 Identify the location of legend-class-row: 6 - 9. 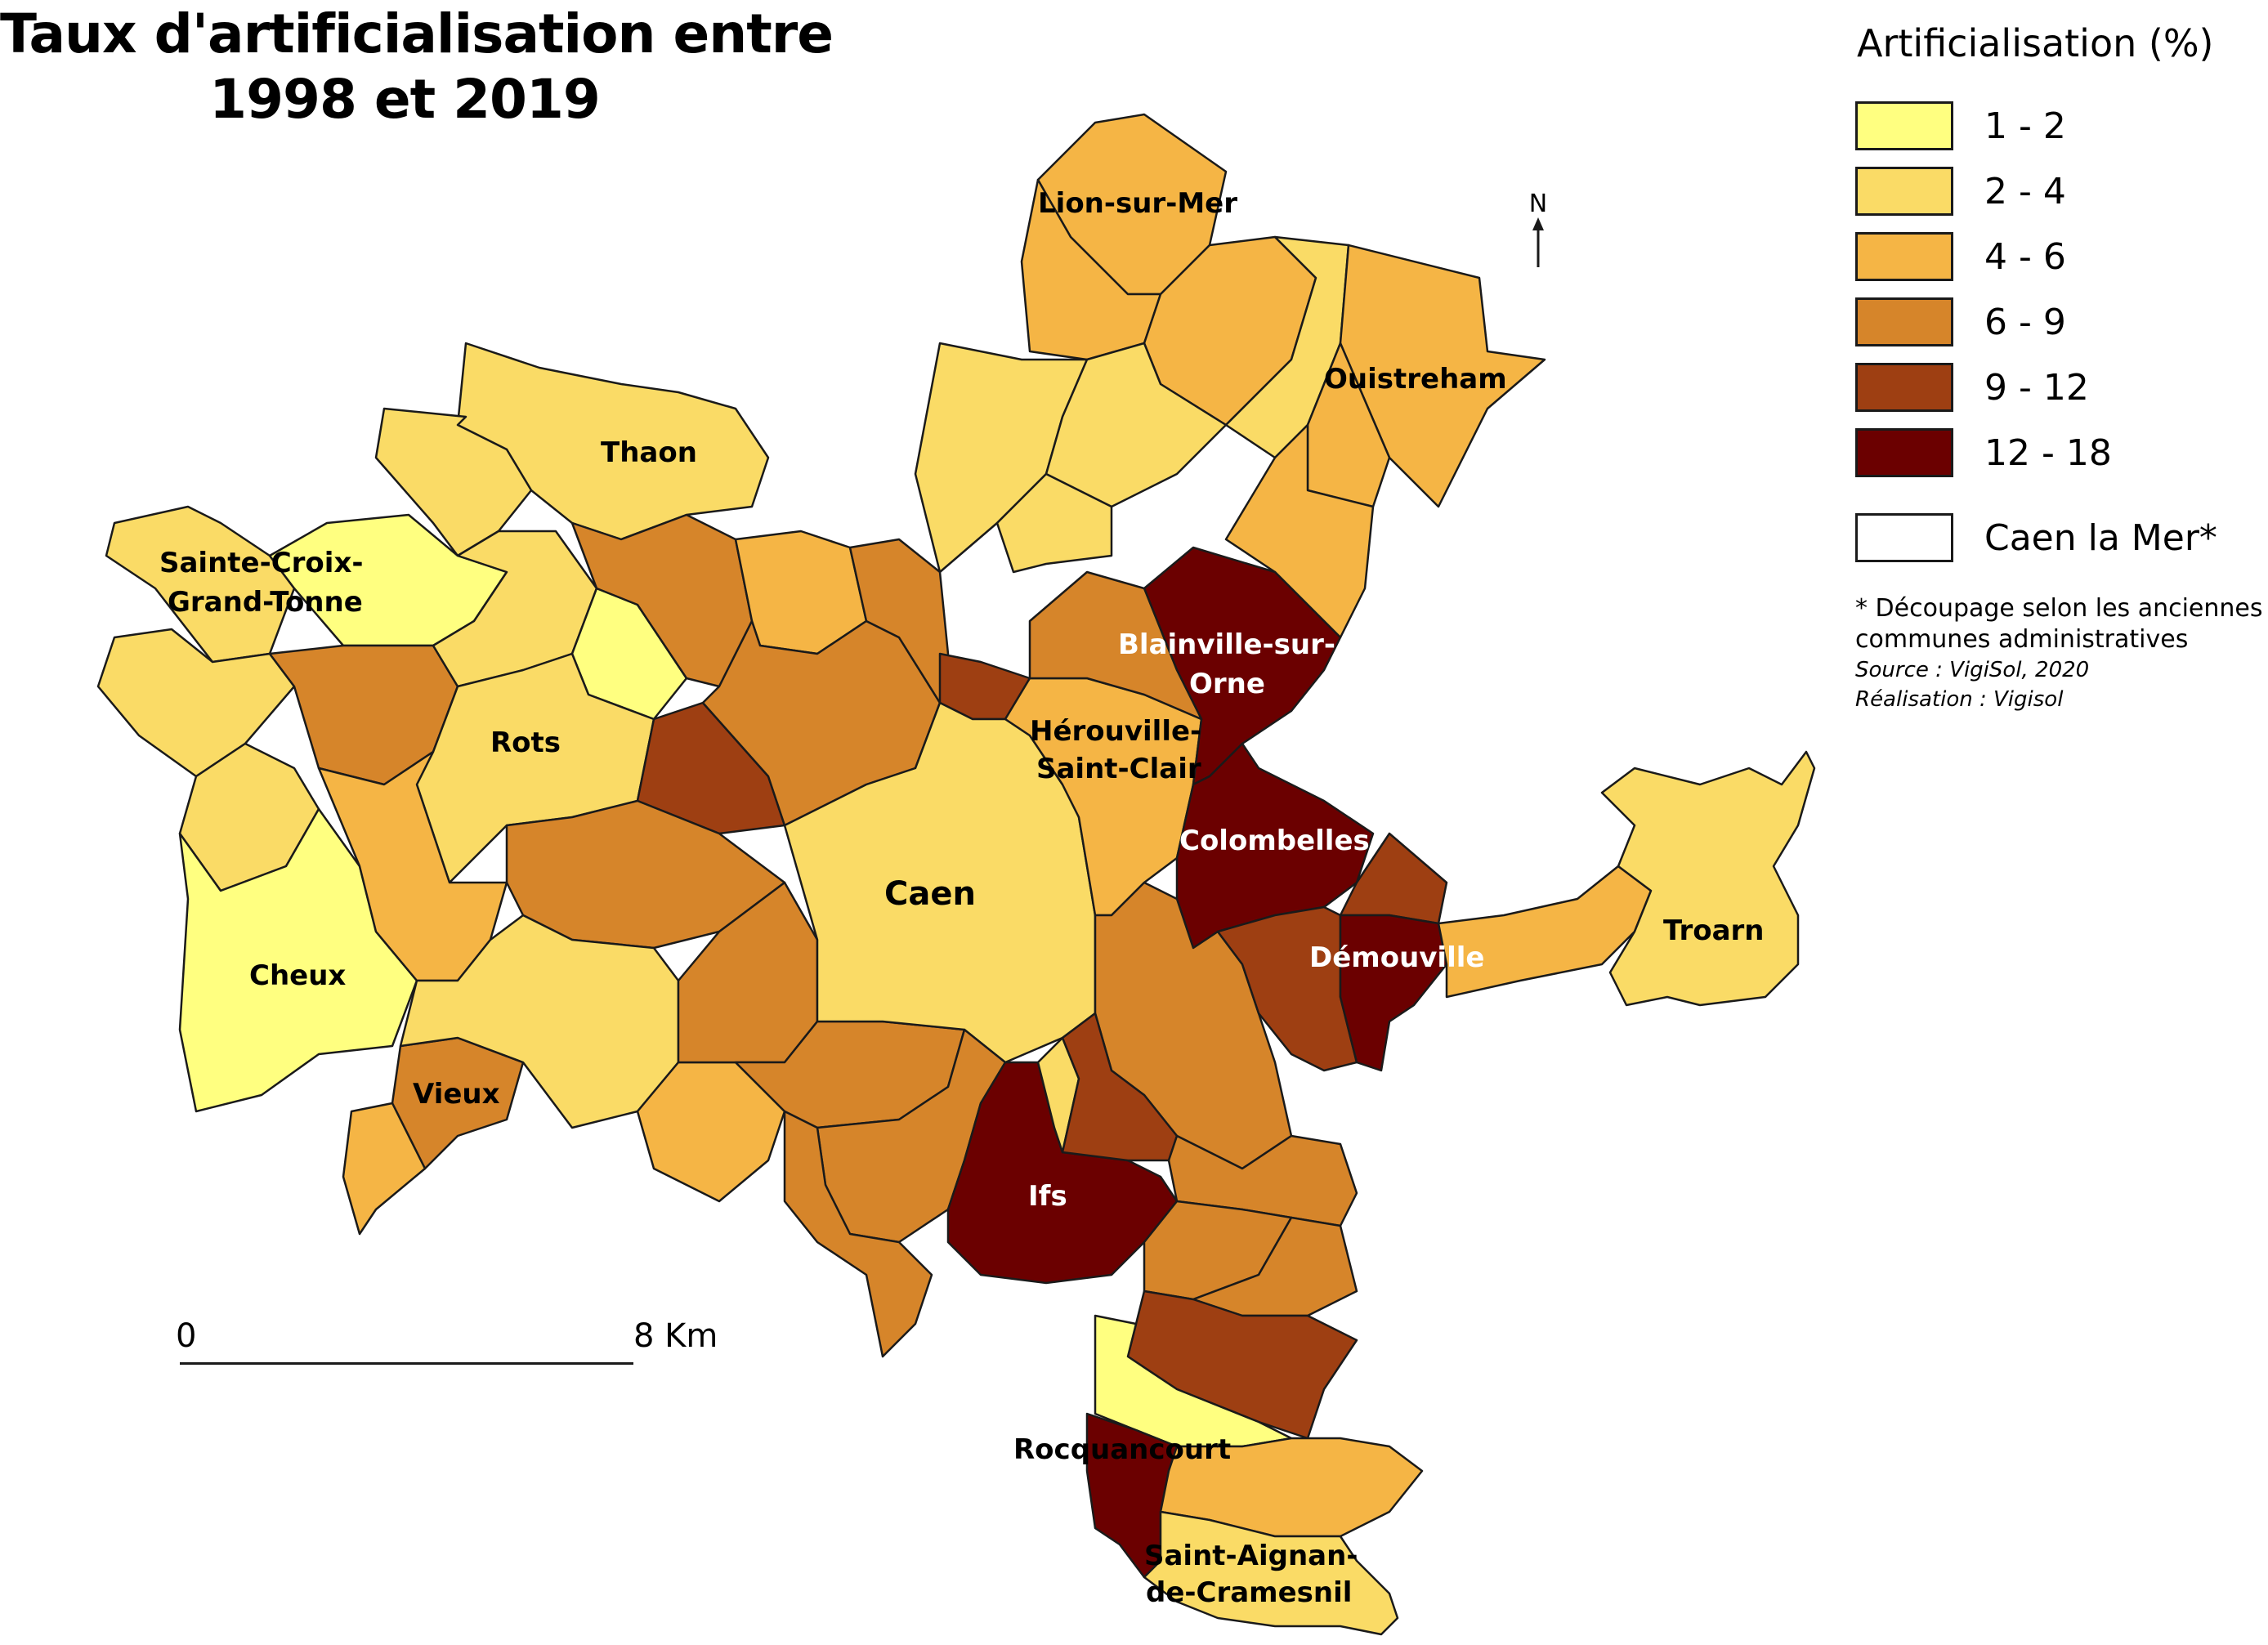
(2059, 322).